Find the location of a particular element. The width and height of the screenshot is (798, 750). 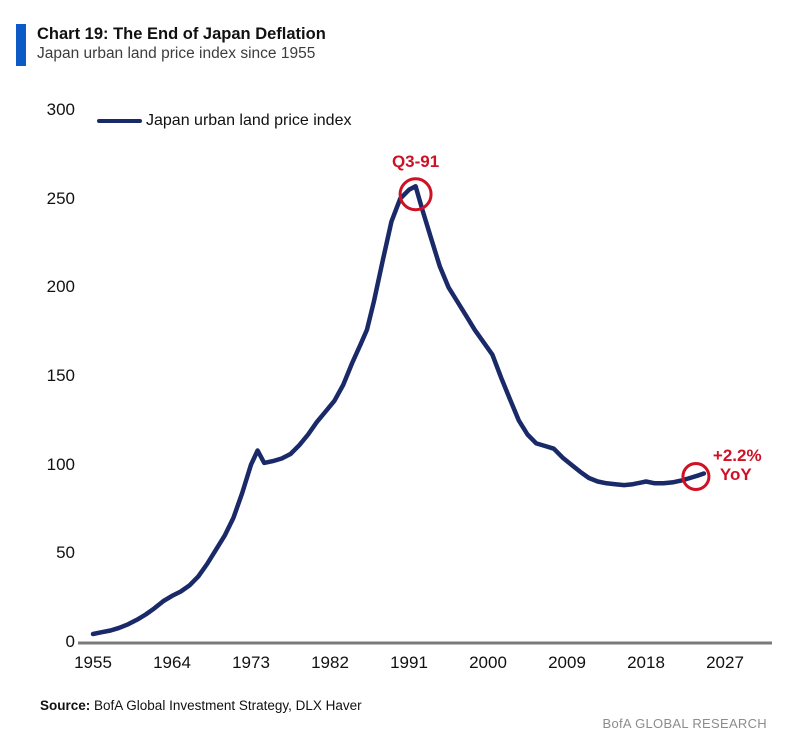

endpoint-annotation-line2: YoY is located at coordinates (735, 474).